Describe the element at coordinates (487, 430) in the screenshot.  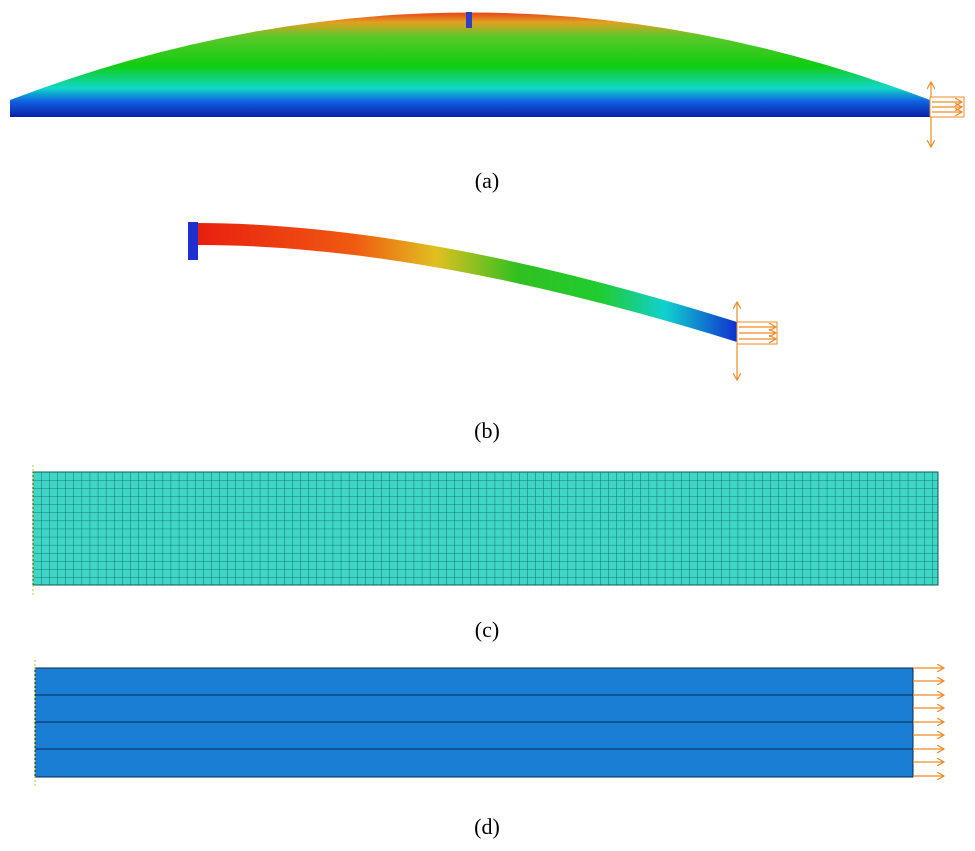
I see `caption: (b)` at that location.